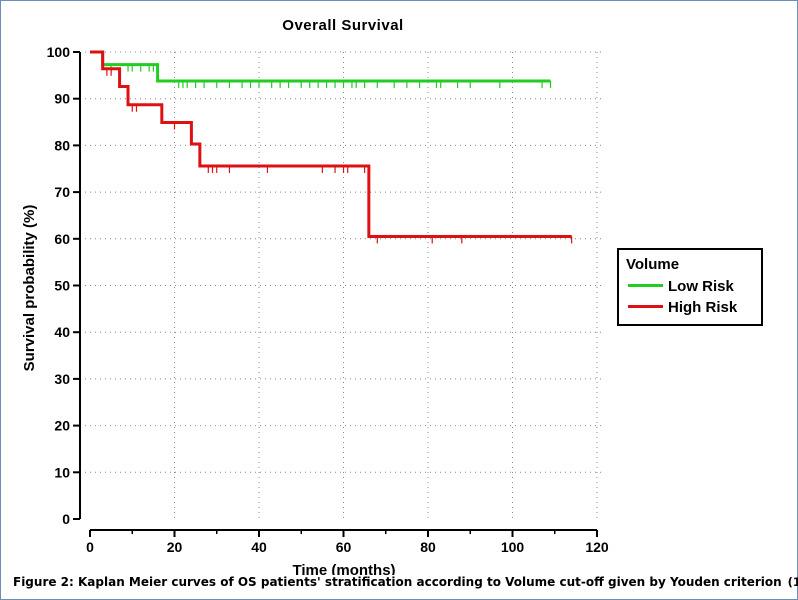 This screenshot has height=600, width=798. Describe the element at coordinates (320, 66) in the screenshot. I see `km-curve-low-risk` at that location.